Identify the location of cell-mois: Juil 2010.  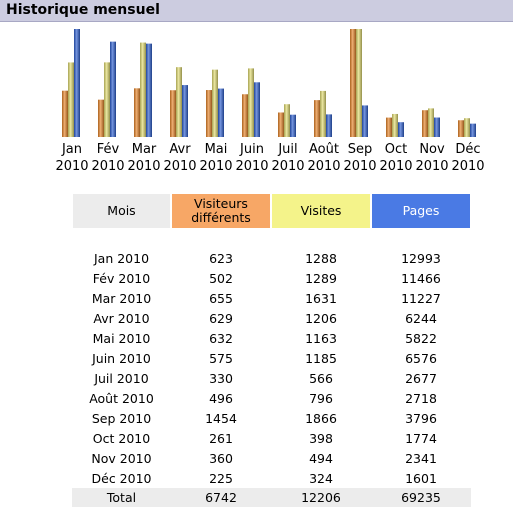
(121, 378).